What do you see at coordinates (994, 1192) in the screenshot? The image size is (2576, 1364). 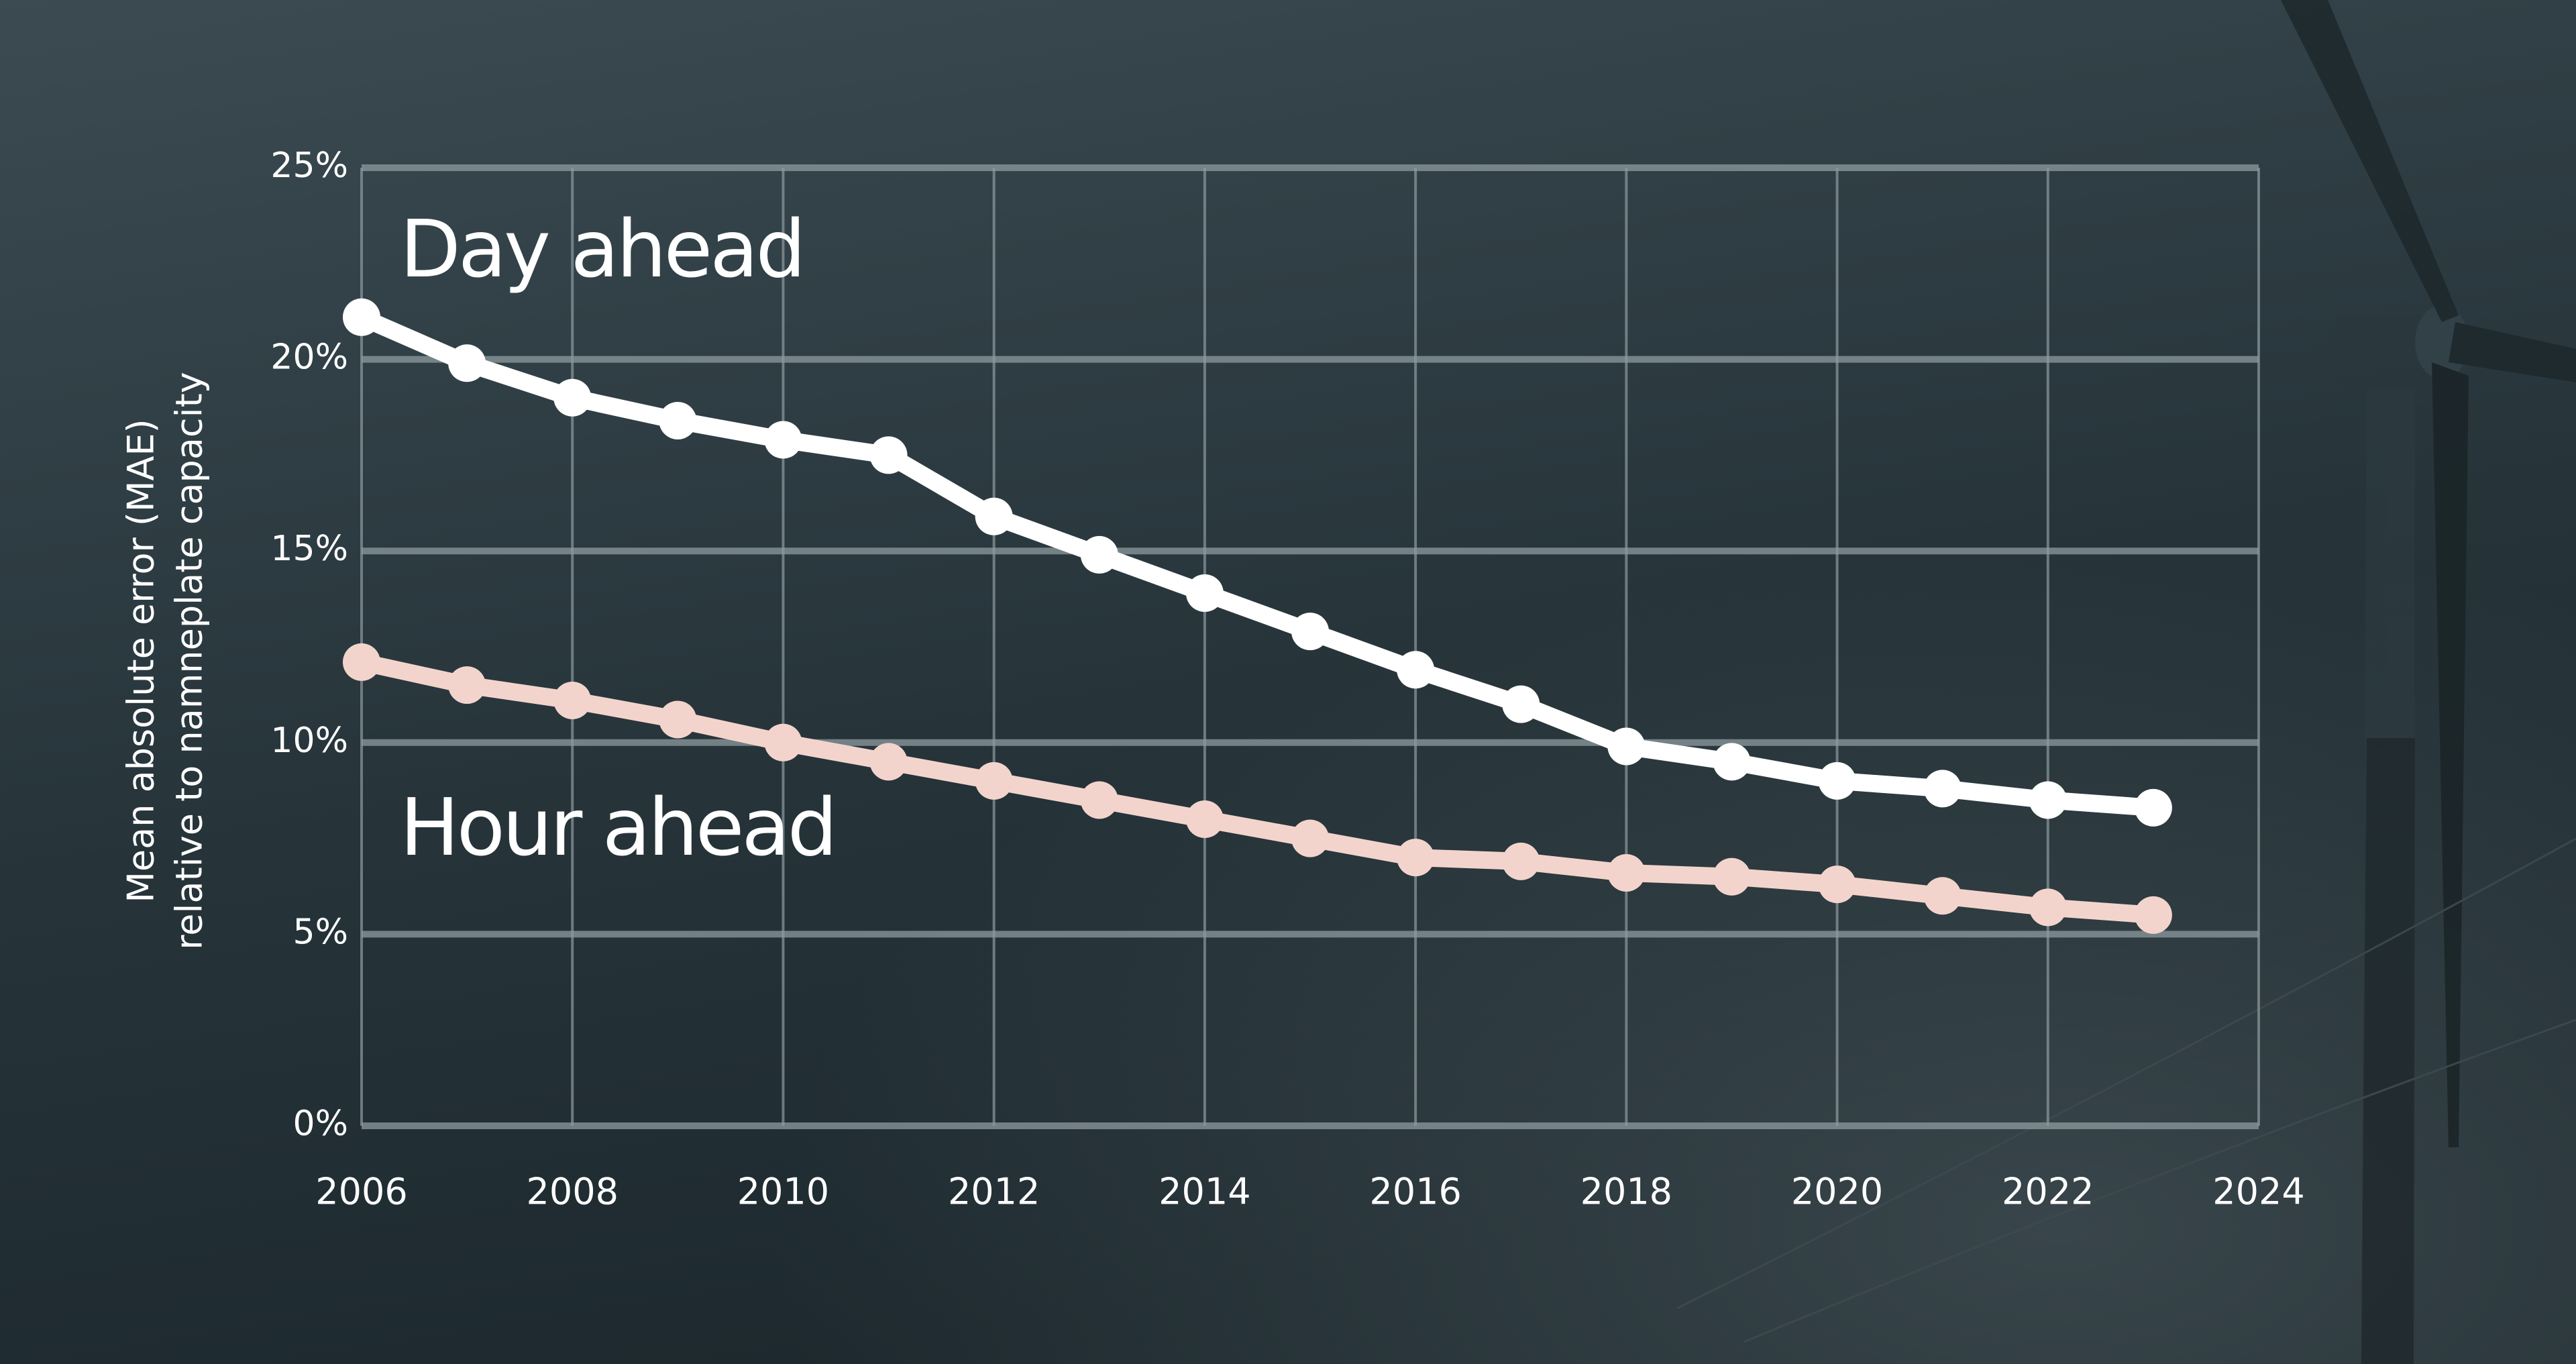 I see `x-tick-label: 2012` at bounding box center [994, 1192].